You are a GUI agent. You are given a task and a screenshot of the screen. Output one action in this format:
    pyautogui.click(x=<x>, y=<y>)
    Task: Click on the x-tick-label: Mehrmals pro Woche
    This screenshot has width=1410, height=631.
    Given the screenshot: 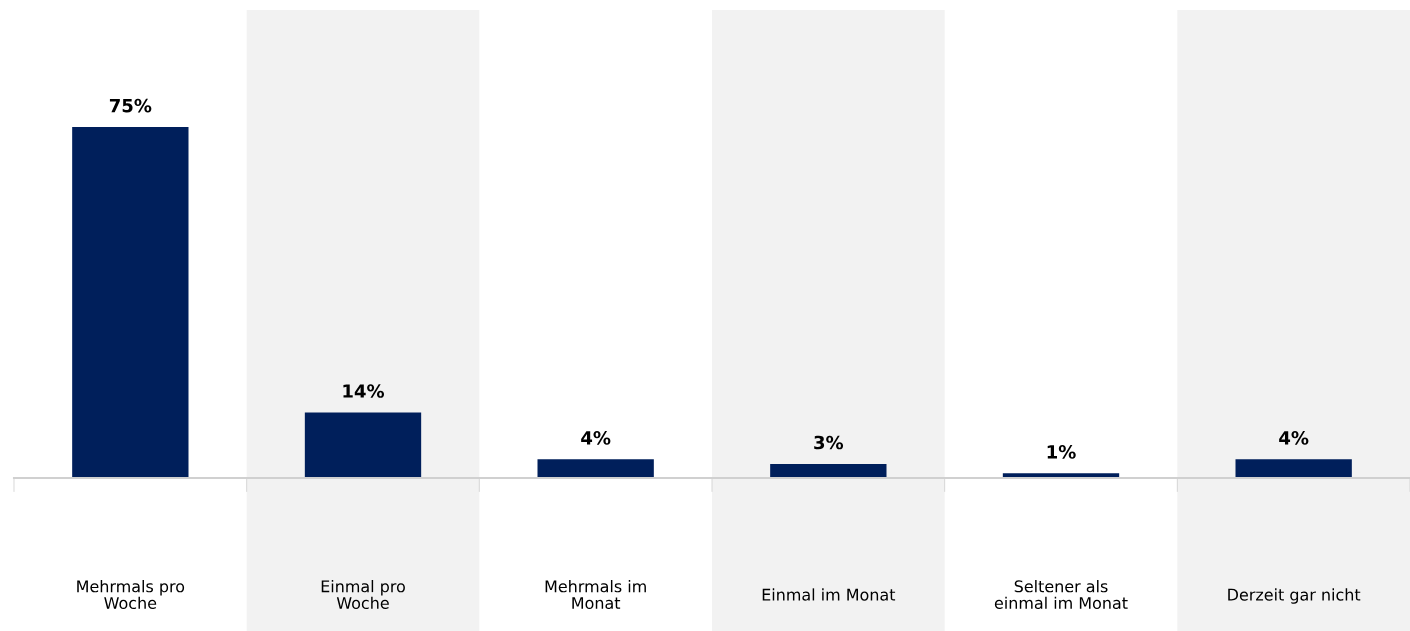 What is the action you would take?
    pyautogui.click(x=131, y=594)
    